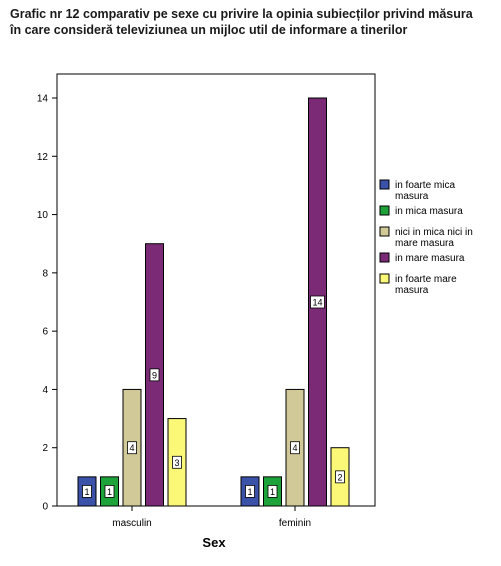 The image size is (501, 566). I want to click on y-tick-label: 6, so click(45, 332).